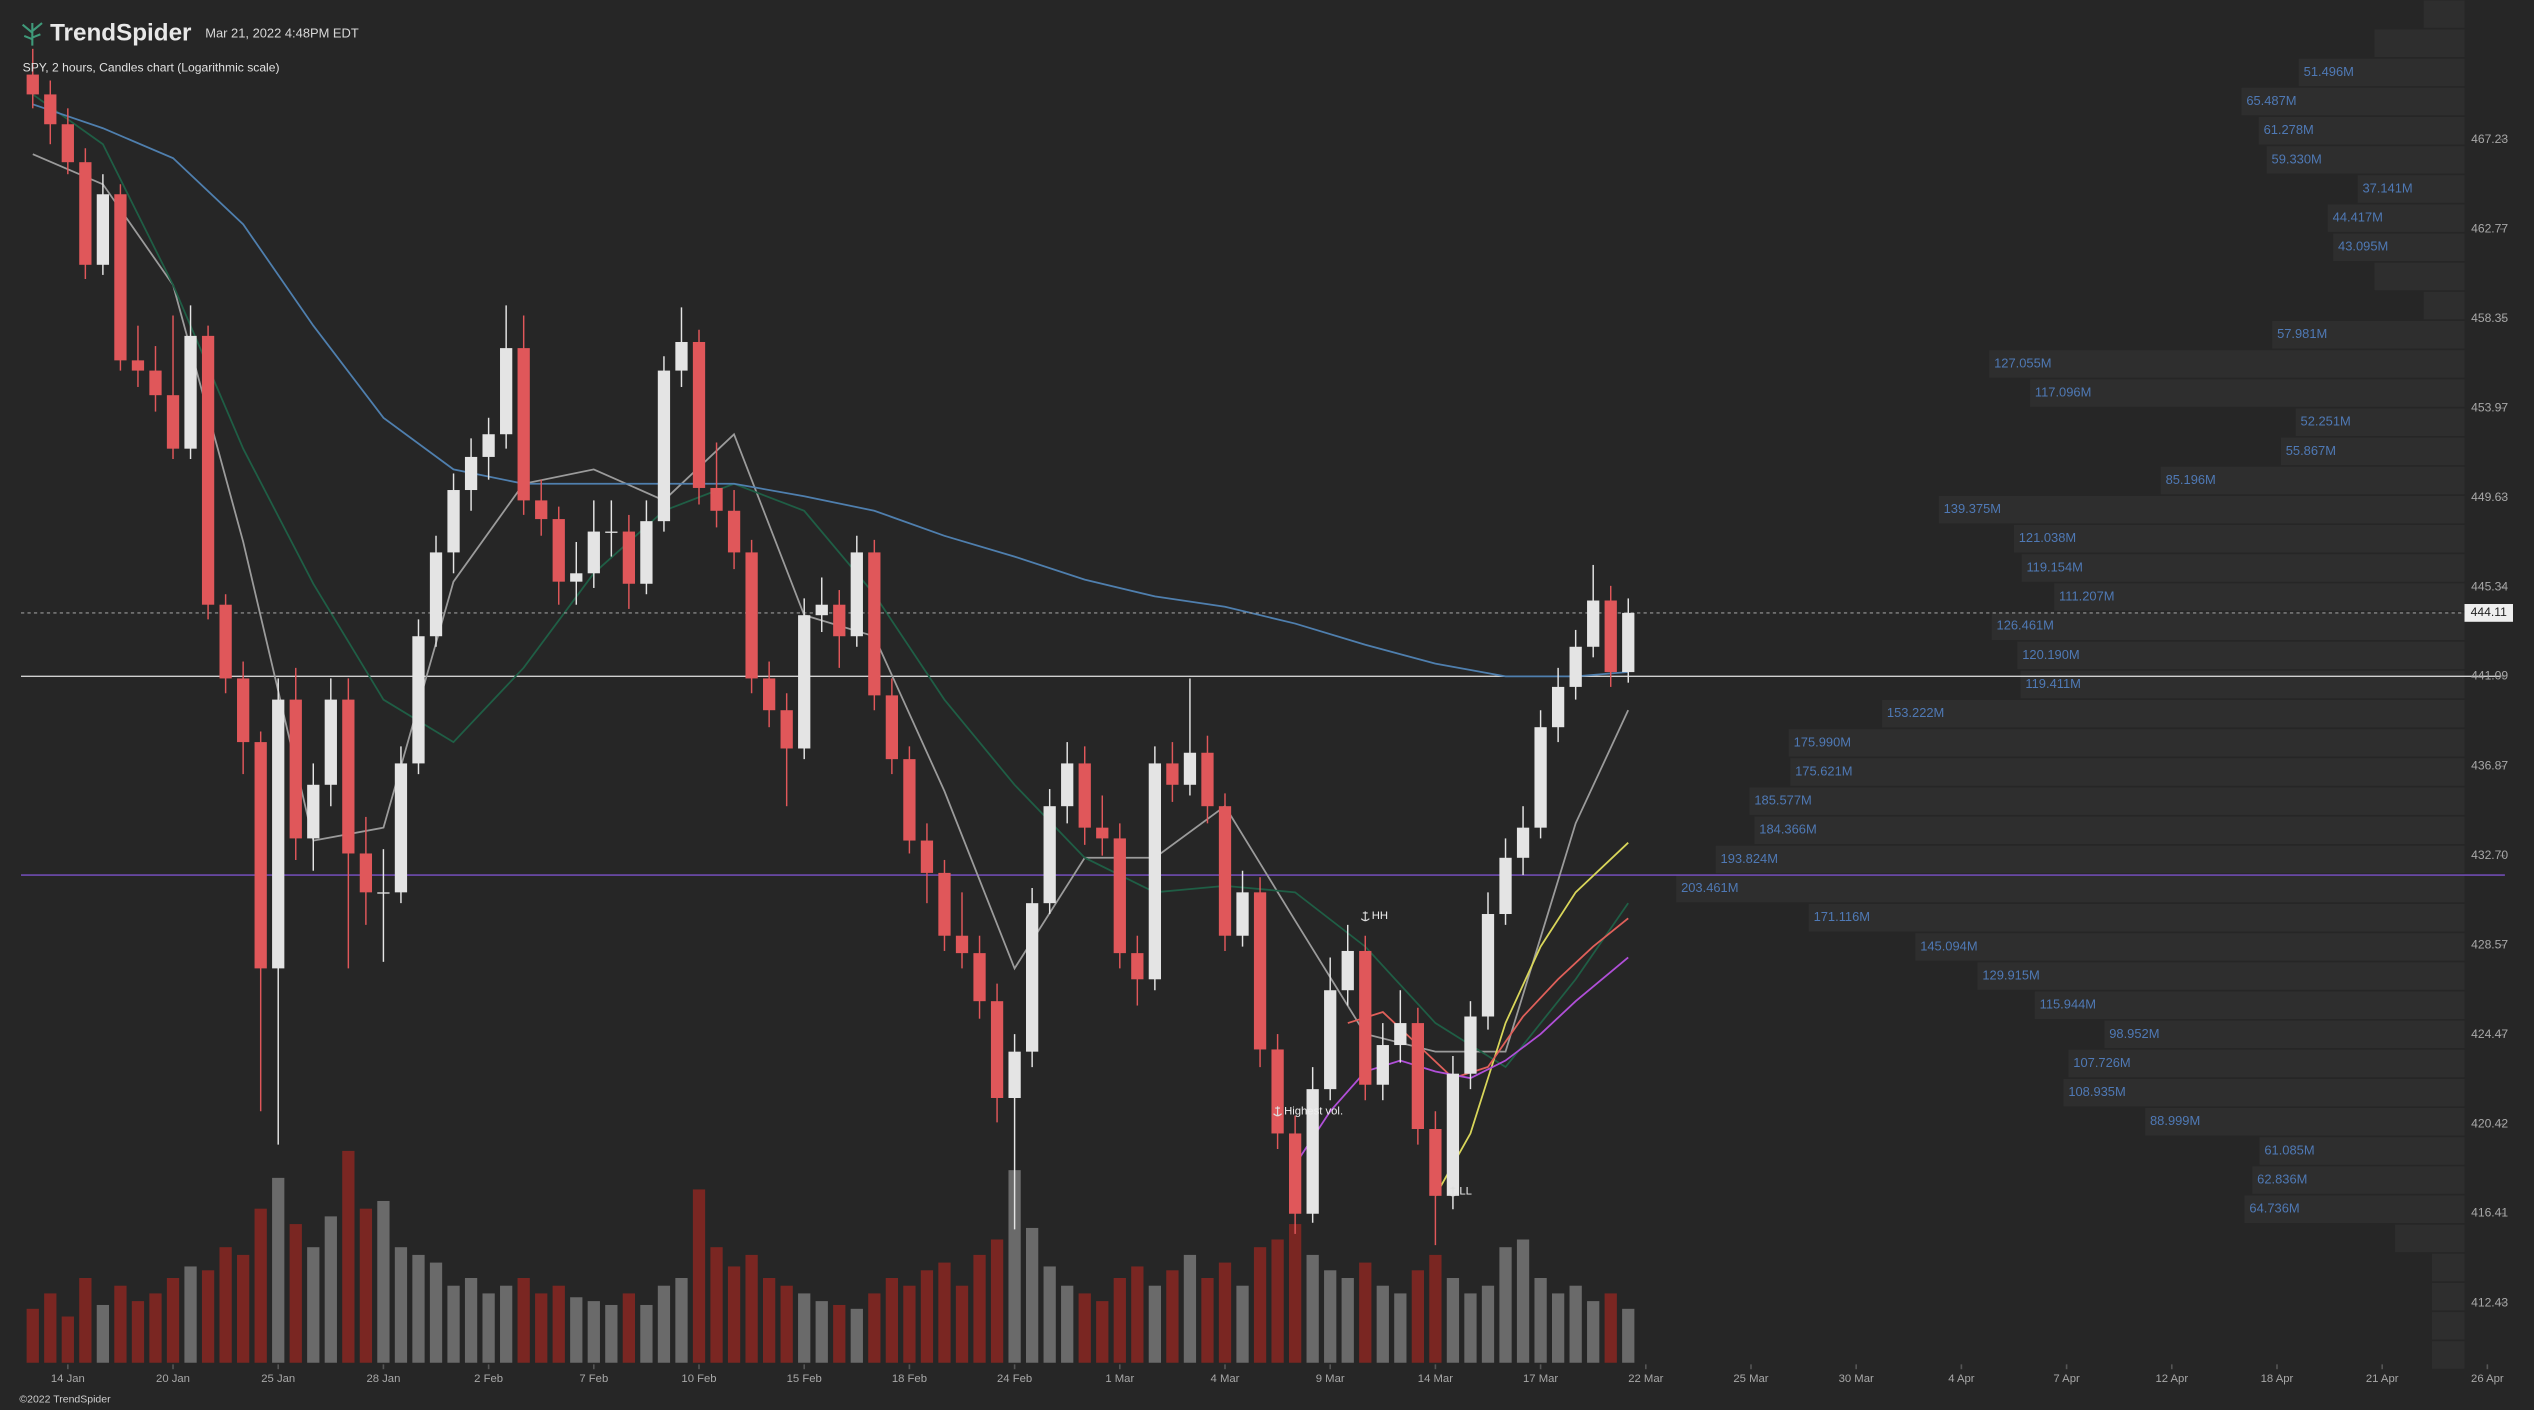 The width and height of the screenshot is (2534, 1410). What do you see at coordinates (1915, 712) in the screenshot?
I see `profile-label: 153.222M` at bounding box center [1915, 712].